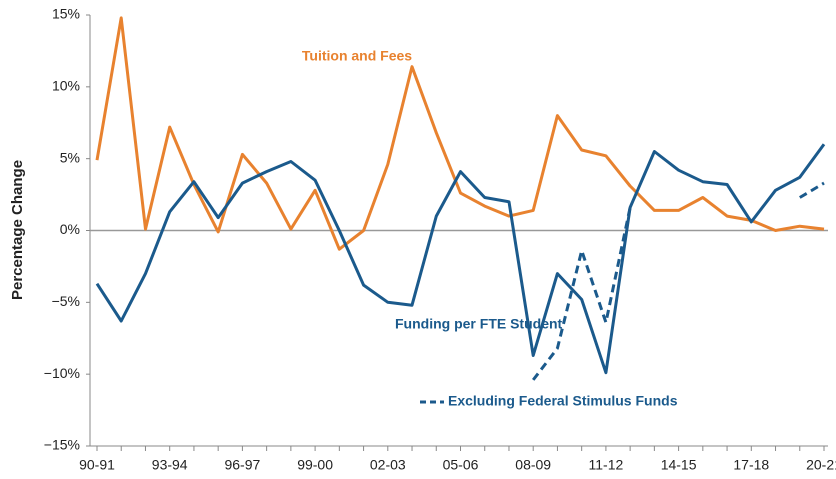  I want to click on y-tick-label: −15%, so click(62, 445).